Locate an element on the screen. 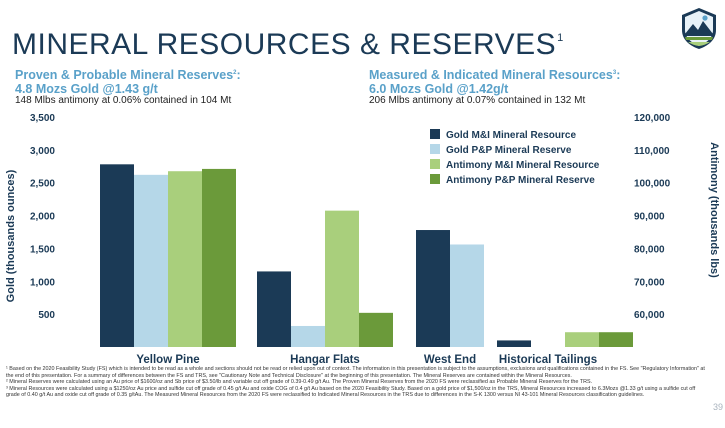  resources-heading-line2: 6.0 Mozs Gold @1.42g/t is located at coordinates (439, 89).